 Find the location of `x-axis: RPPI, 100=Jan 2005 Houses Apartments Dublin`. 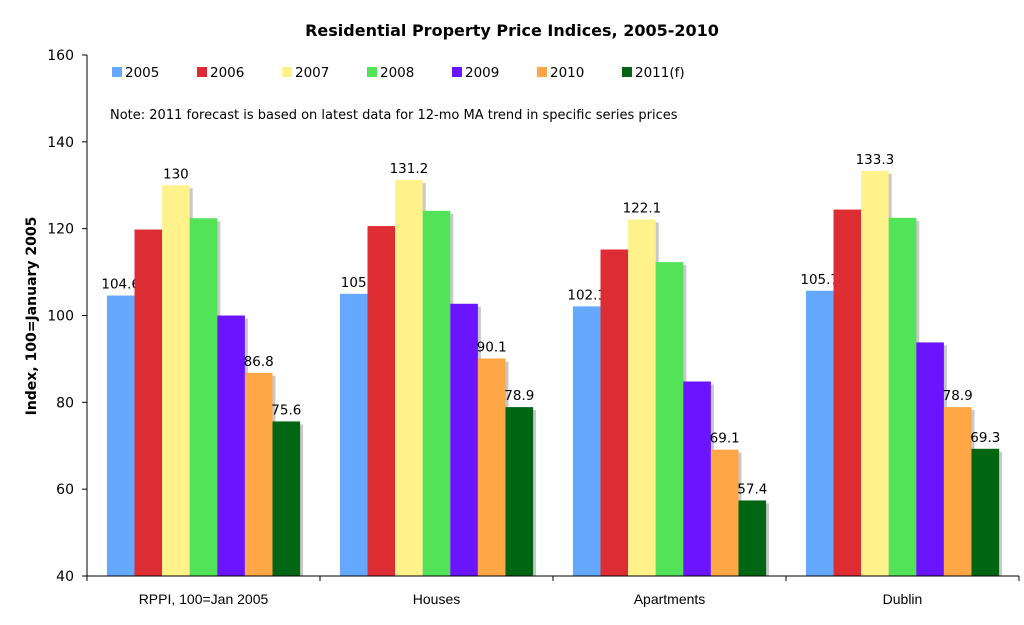

x-axis: RPPI, 100=Jan 2005 Houses Apartments Dublin is located at coordinates (553, 591).